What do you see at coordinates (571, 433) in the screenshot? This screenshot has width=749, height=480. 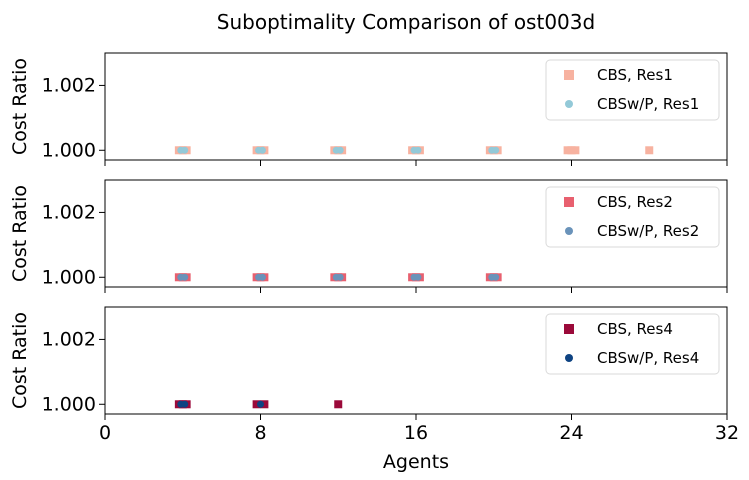 I see `x-tick-label: 24` at bounding box center [571, 433].